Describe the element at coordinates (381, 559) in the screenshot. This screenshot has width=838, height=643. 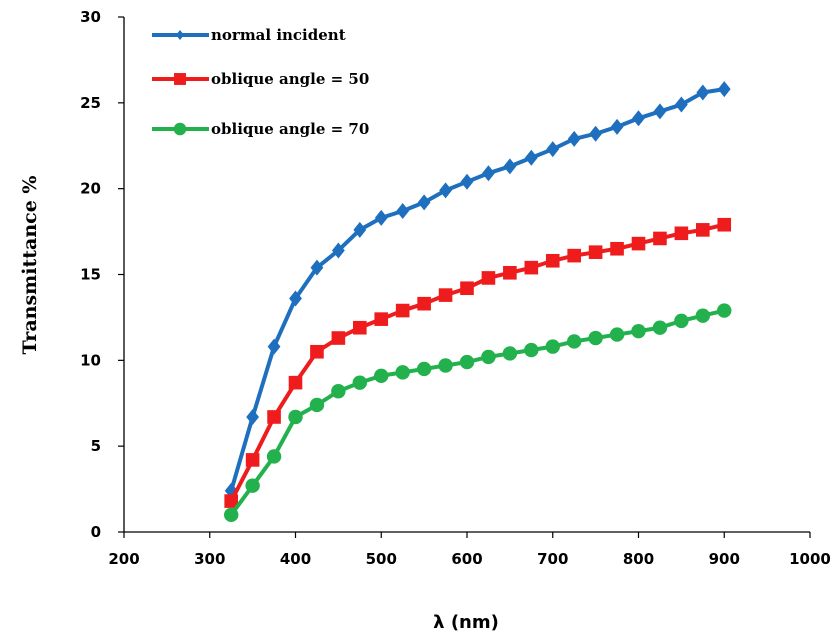
I see `x-tick-label: 500` at that location.